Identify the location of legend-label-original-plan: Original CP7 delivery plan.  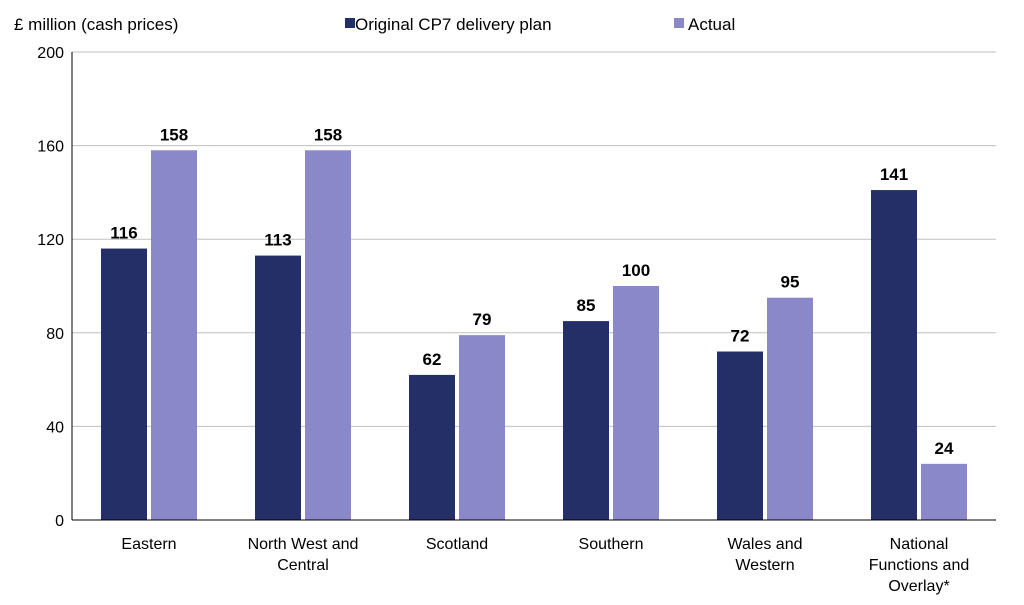
(453, 24).